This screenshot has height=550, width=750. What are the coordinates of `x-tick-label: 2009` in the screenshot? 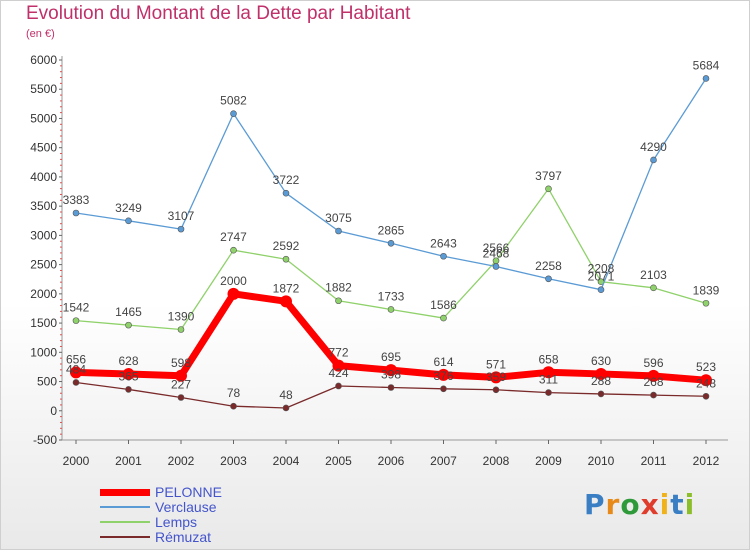 It's located at (548, 461).